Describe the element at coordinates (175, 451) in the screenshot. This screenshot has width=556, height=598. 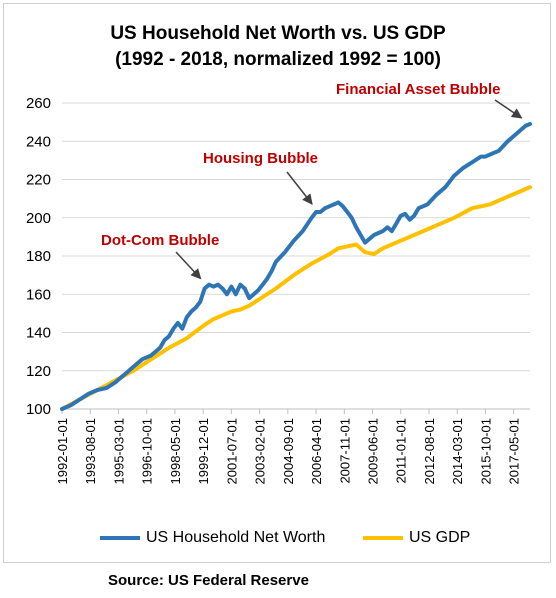
I see `x-tick-label: 1998-05-01` at that location.